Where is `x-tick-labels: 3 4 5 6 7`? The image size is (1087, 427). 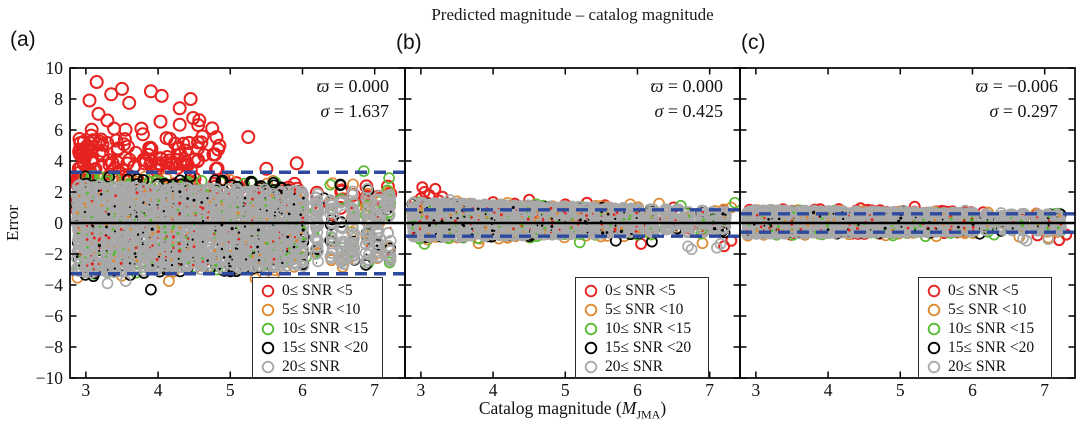
x-tick-labels: 3 4 5 6 7 is located at coordinates (231, 390).